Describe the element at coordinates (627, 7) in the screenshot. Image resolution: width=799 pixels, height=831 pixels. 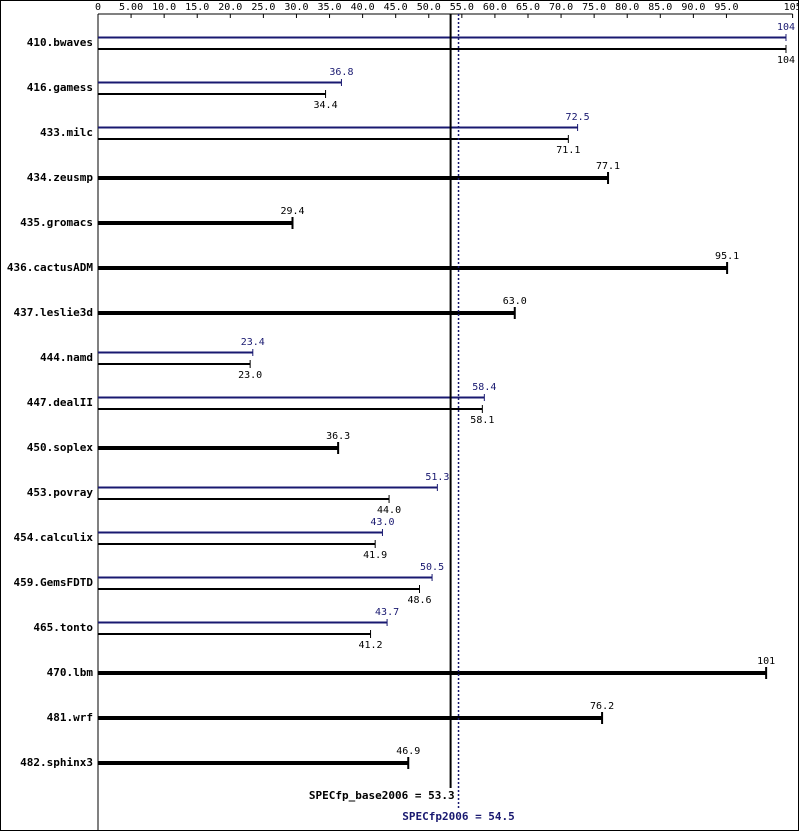
I see `x-tick-label: 80.0` at that location.